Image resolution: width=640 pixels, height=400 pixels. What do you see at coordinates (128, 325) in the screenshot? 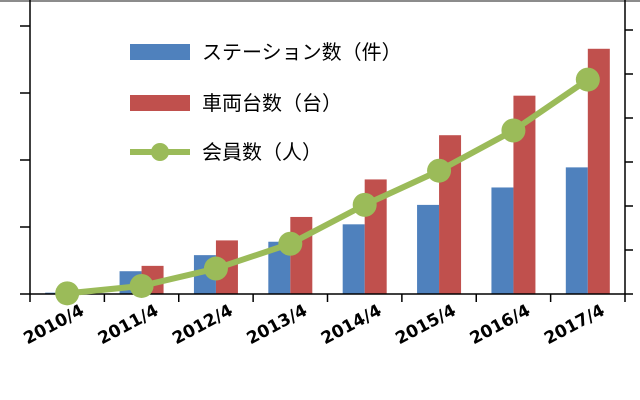
I see `x-label-1: 2011/4` at bounding box center [128, 325].